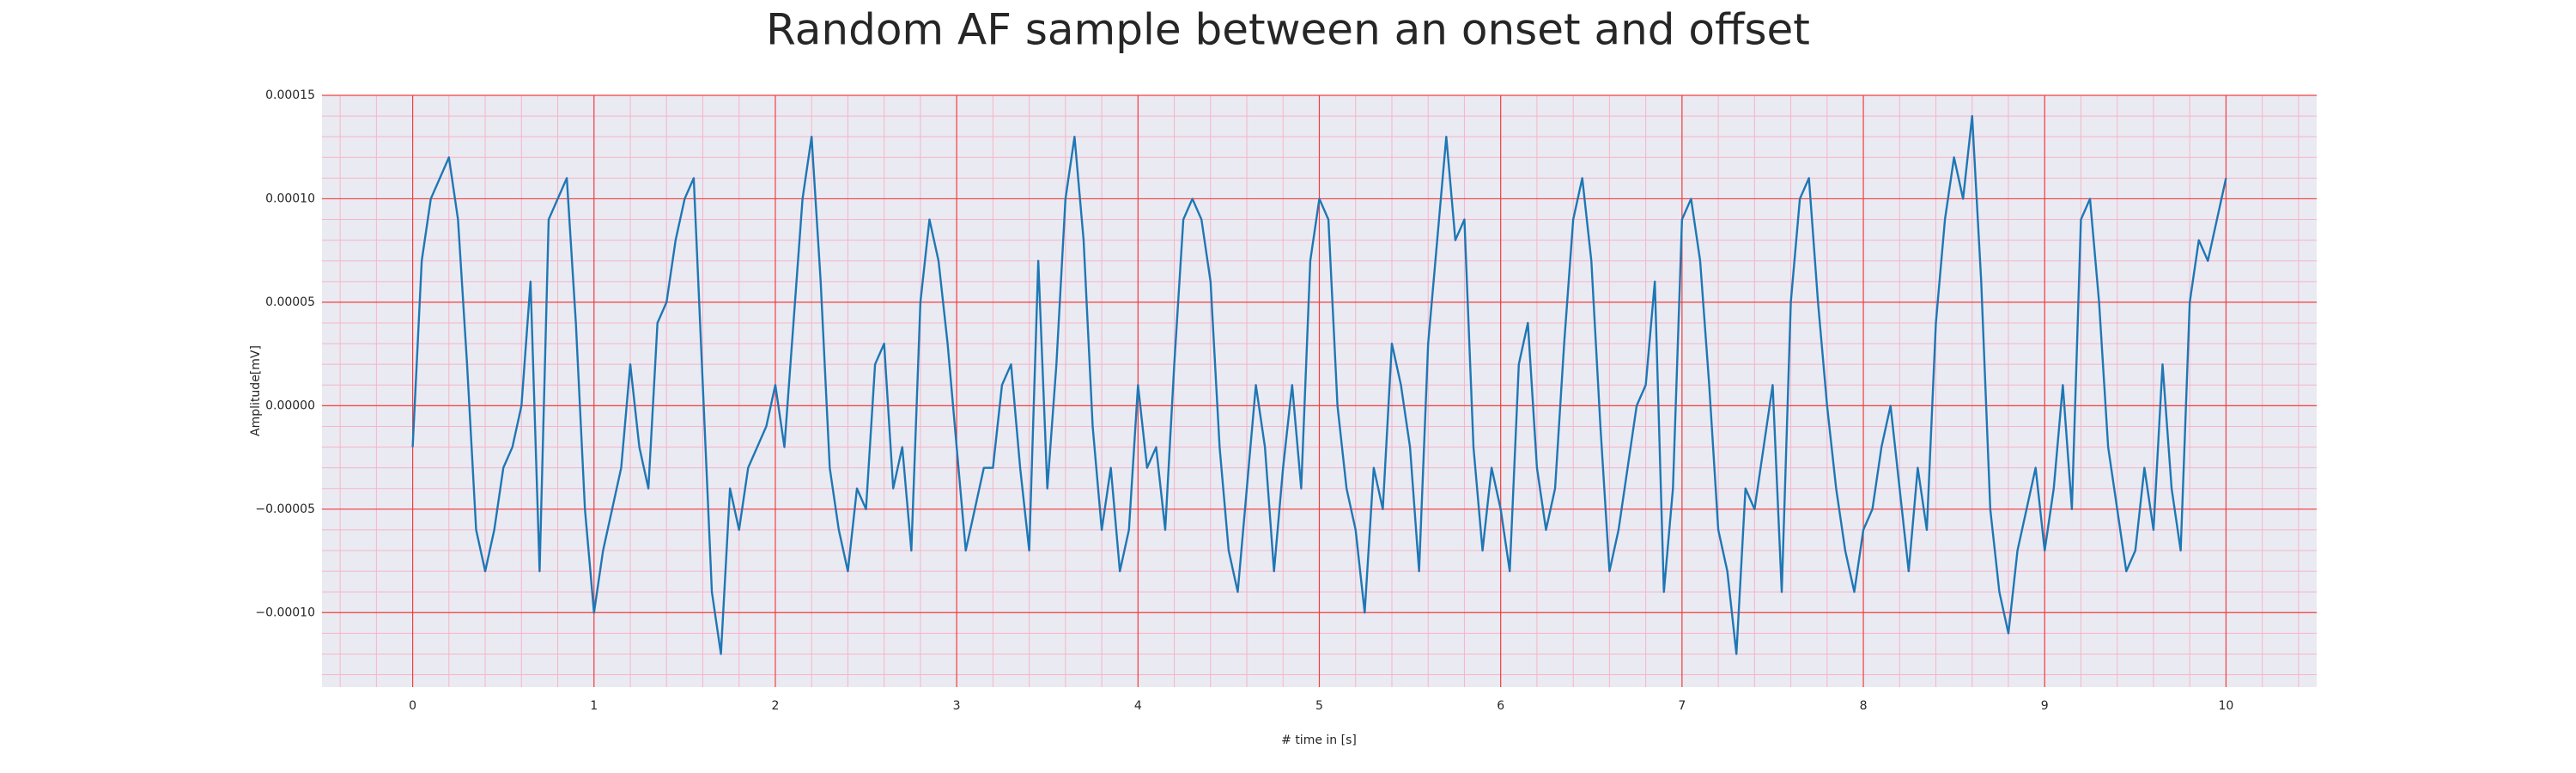 The width and height of the screenshot is (2576, 773). What do you see at coordinates (2225, 706) in the screenshot?
I see `x-tick-label: 10` at bounding box center [2225, 706].